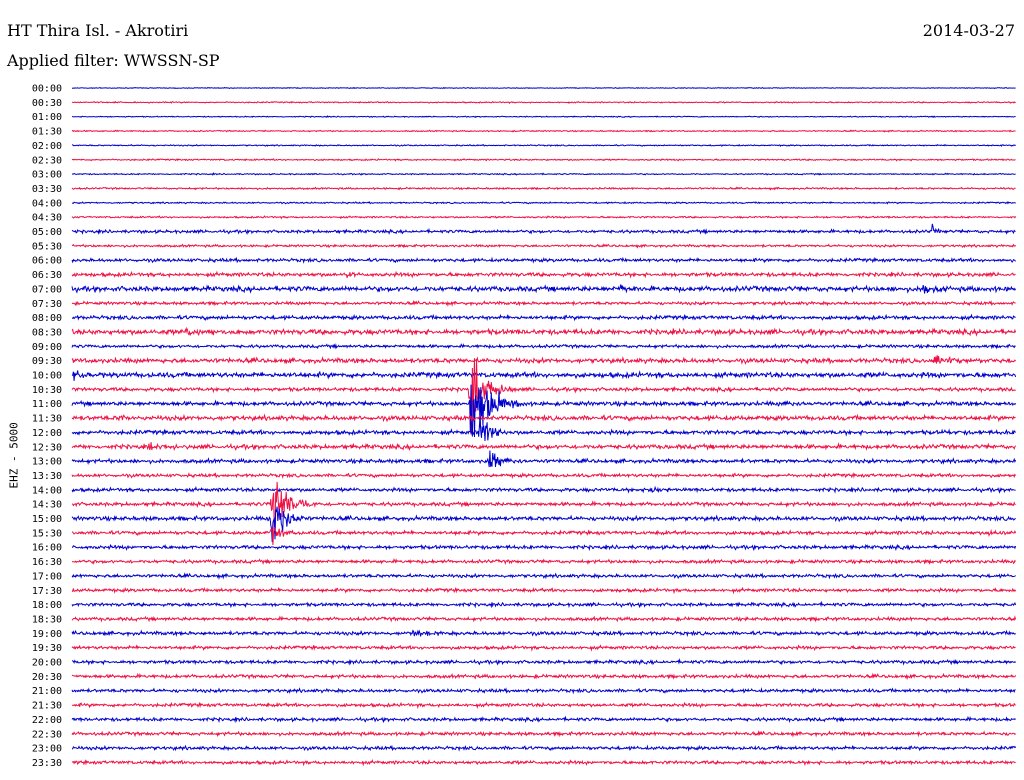 The width and height of the screenshot is (1024, 780). What do you see at coordinates (47, 519) in the screenshot?
I see `time-tick-label: 15:00` at bounding box center [47, 519].